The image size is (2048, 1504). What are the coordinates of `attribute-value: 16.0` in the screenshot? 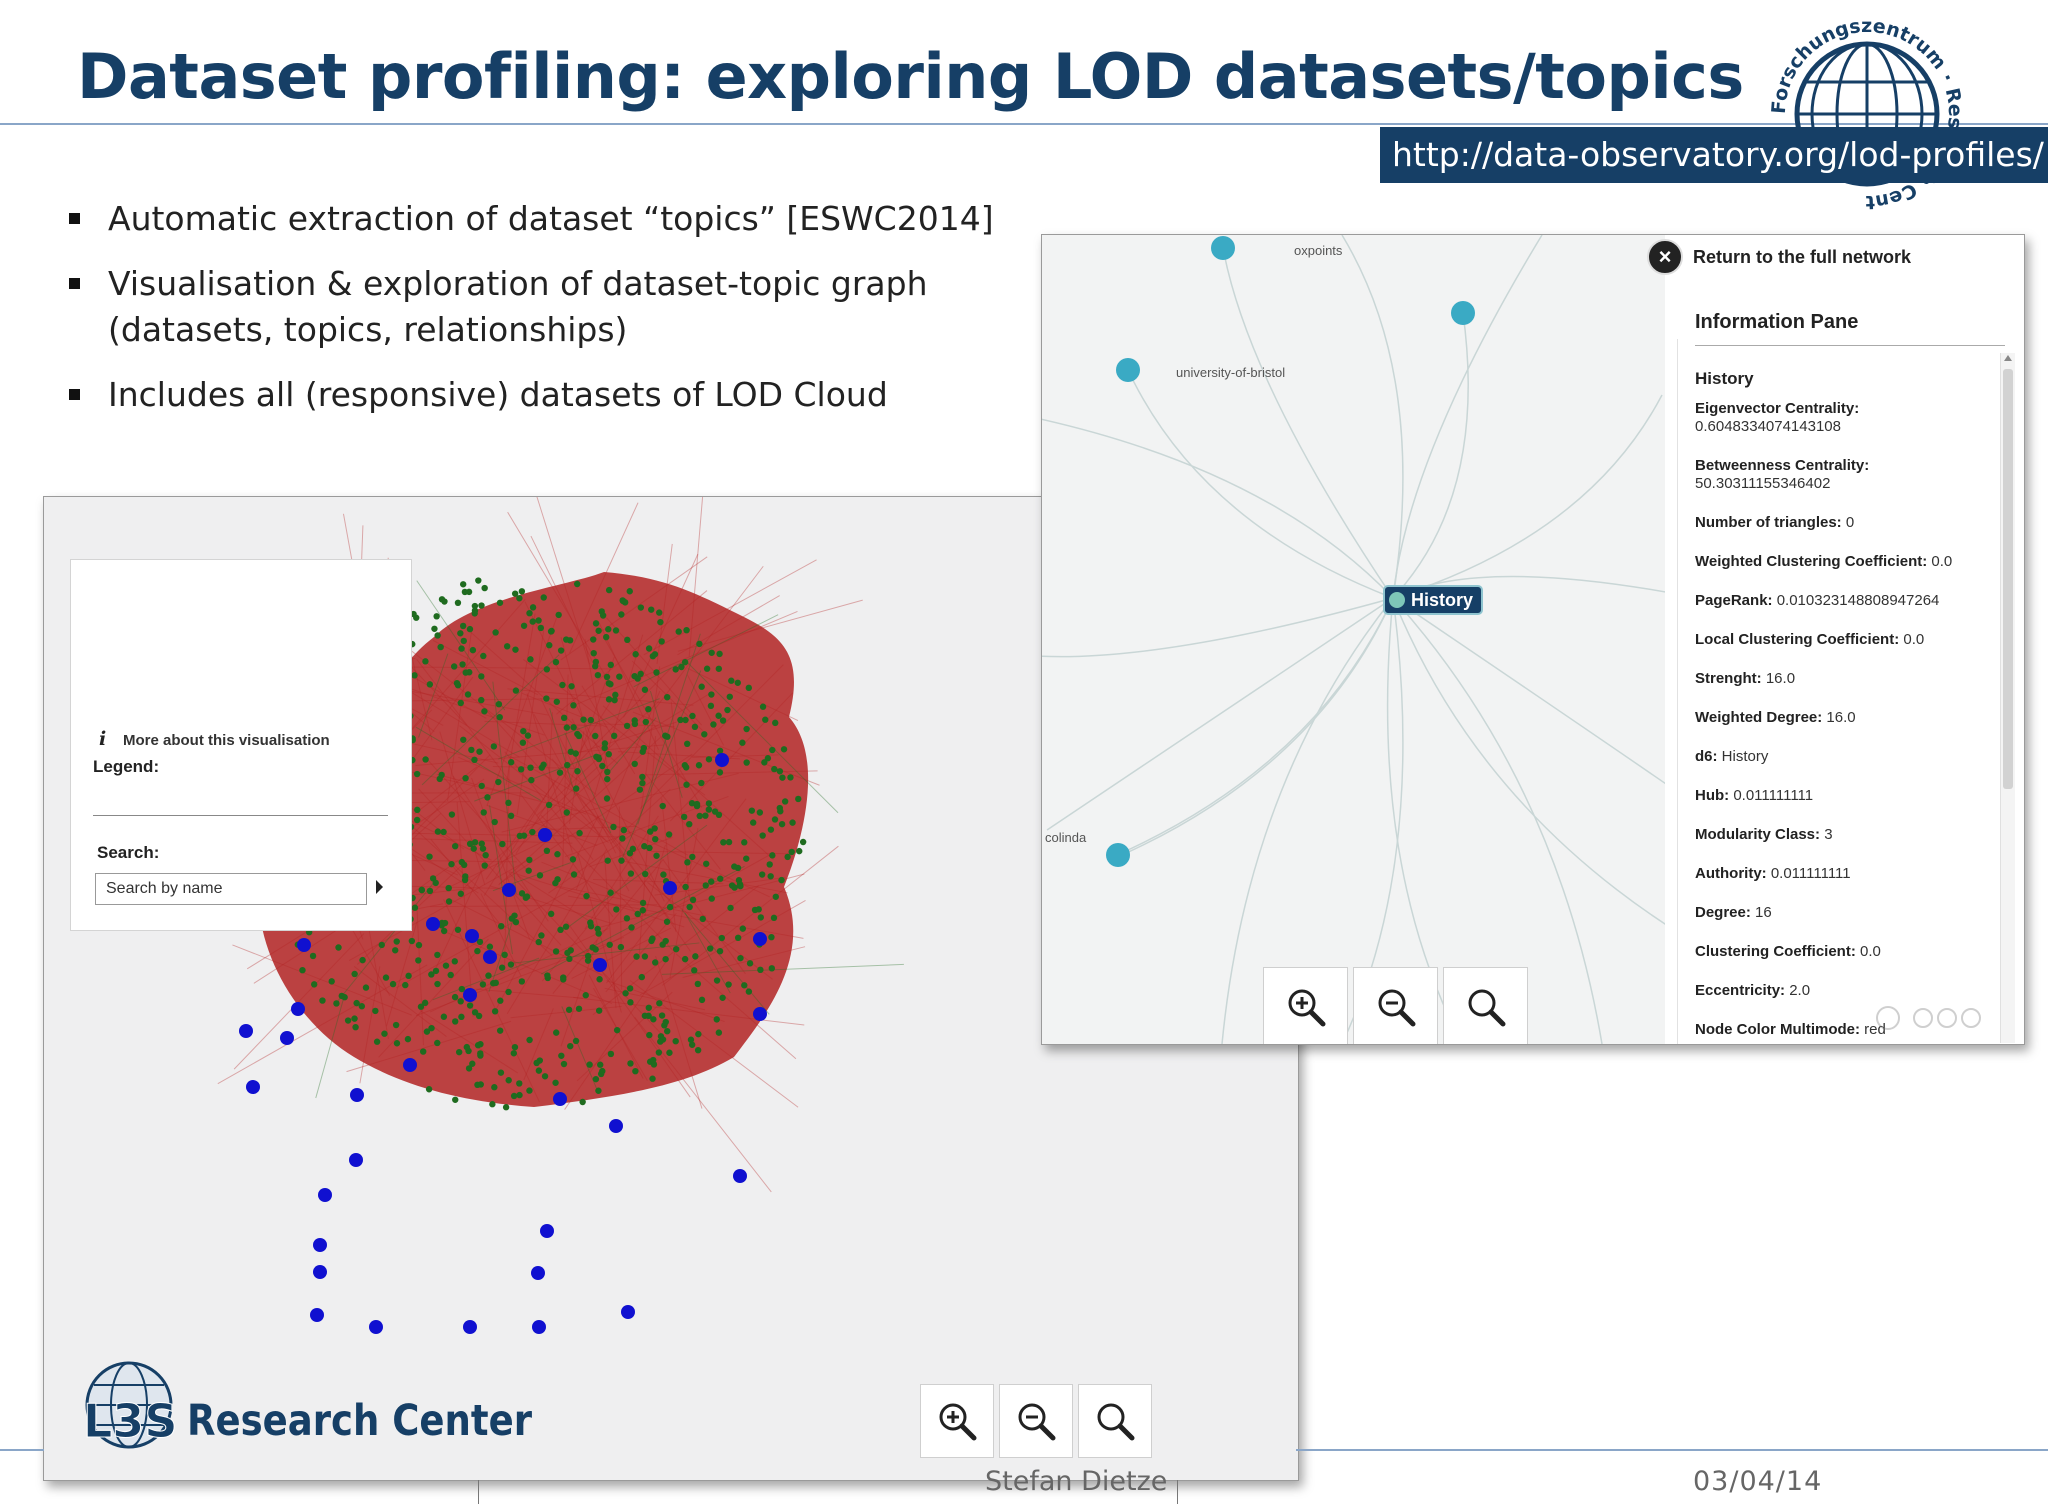 It's located at (1841, 717).